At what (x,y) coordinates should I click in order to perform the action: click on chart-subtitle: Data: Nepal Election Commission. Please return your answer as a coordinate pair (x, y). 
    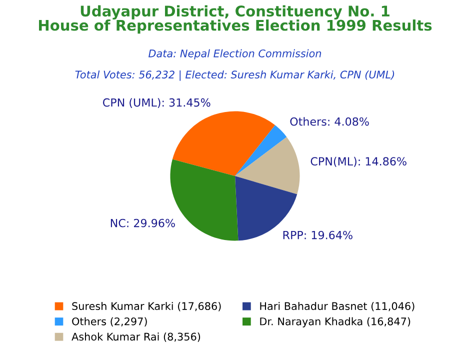
    Looking at the image, I should click on (235, 54).